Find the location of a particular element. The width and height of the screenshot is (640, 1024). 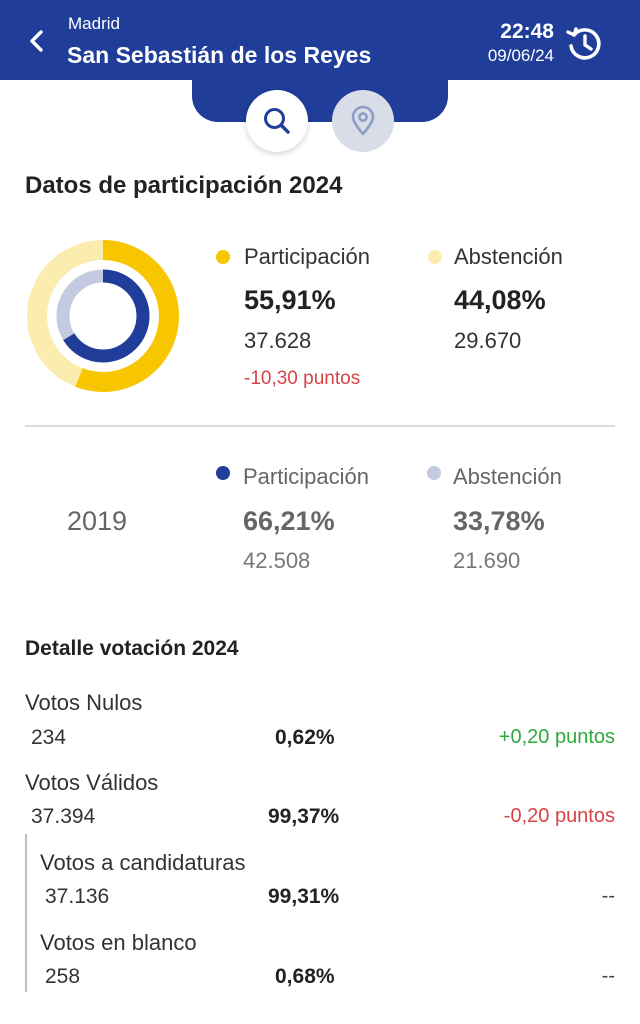

prev-abstention-legend-dot is located at coordinates (434, 473).